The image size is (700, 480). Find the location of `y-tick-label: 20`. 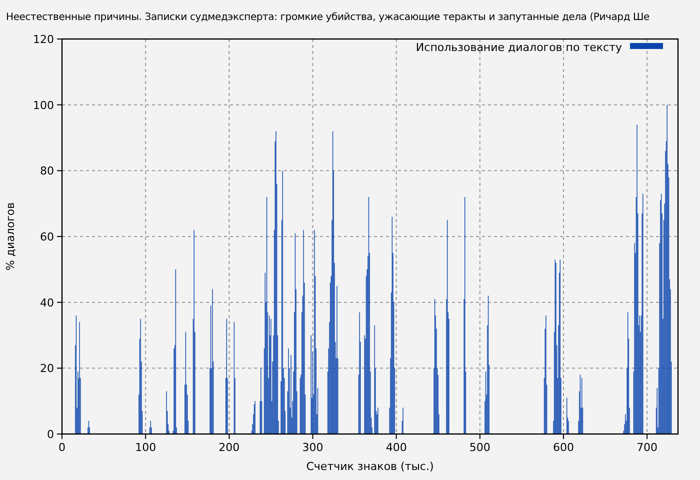

y-tick-label: 20 is located at coordinates (47, 369).